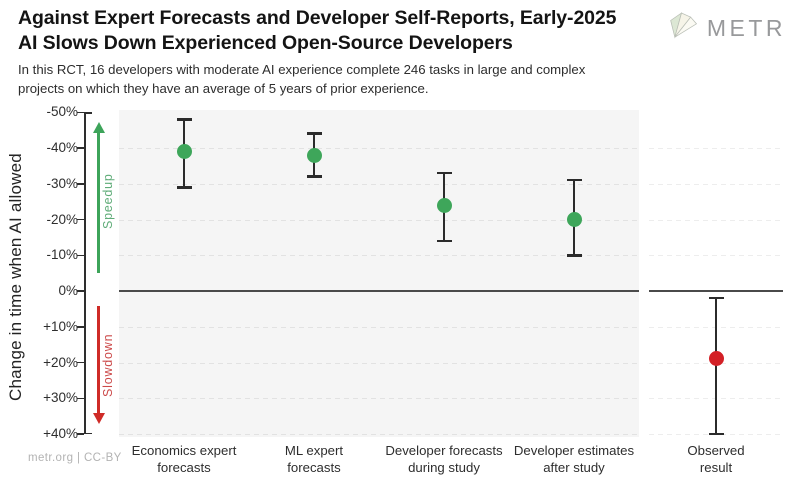 The width and height of the screenshot is (800, 481). I want to click on y-tick-label: -30%, so click(62, 183).